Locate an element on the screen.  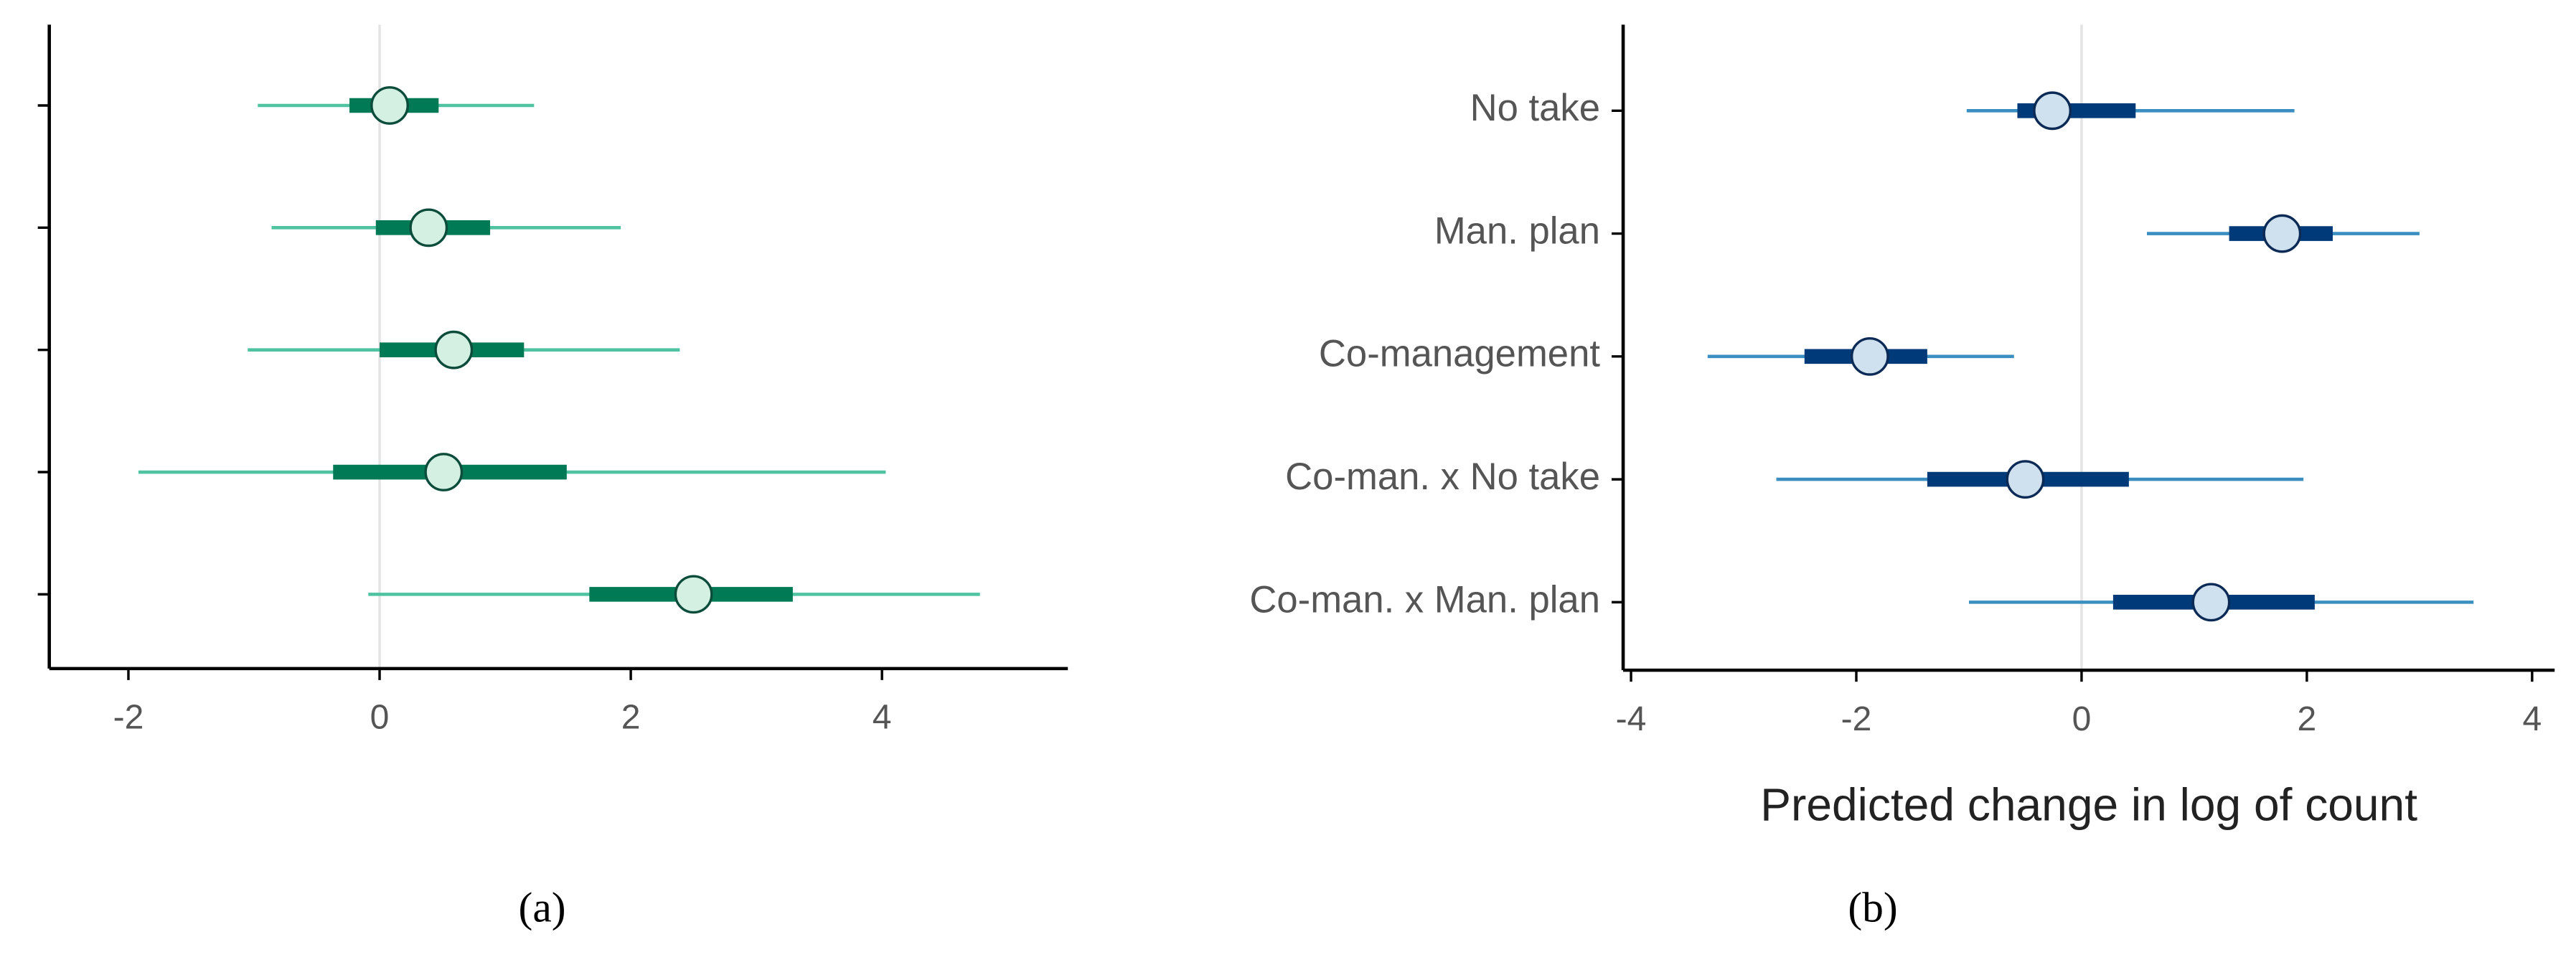
x-axis-title: Predicted change in log of count is located at coordinates (2088, 804).